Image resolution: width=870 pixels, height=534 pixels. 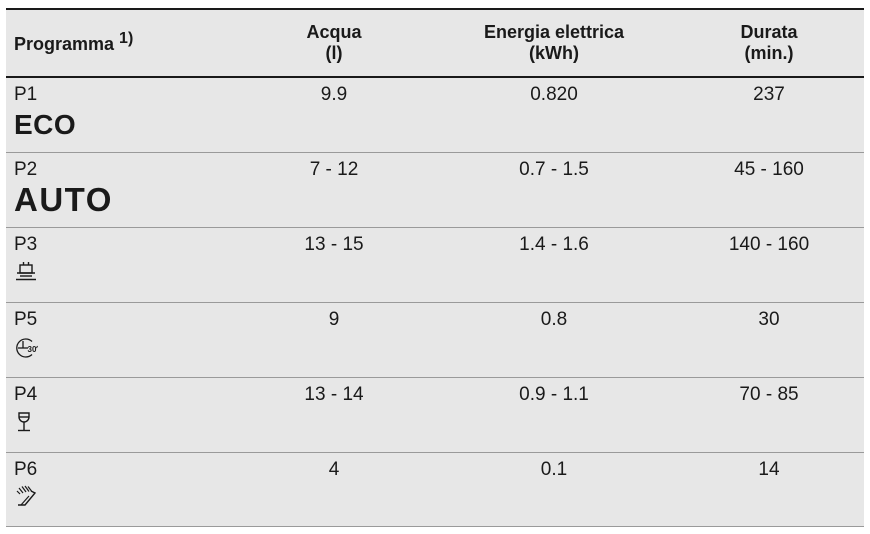 What do you see at coordinates (334, 169) in the screenshot?
I see `water-value: 7 - 12` at bounding box center [334, 169].